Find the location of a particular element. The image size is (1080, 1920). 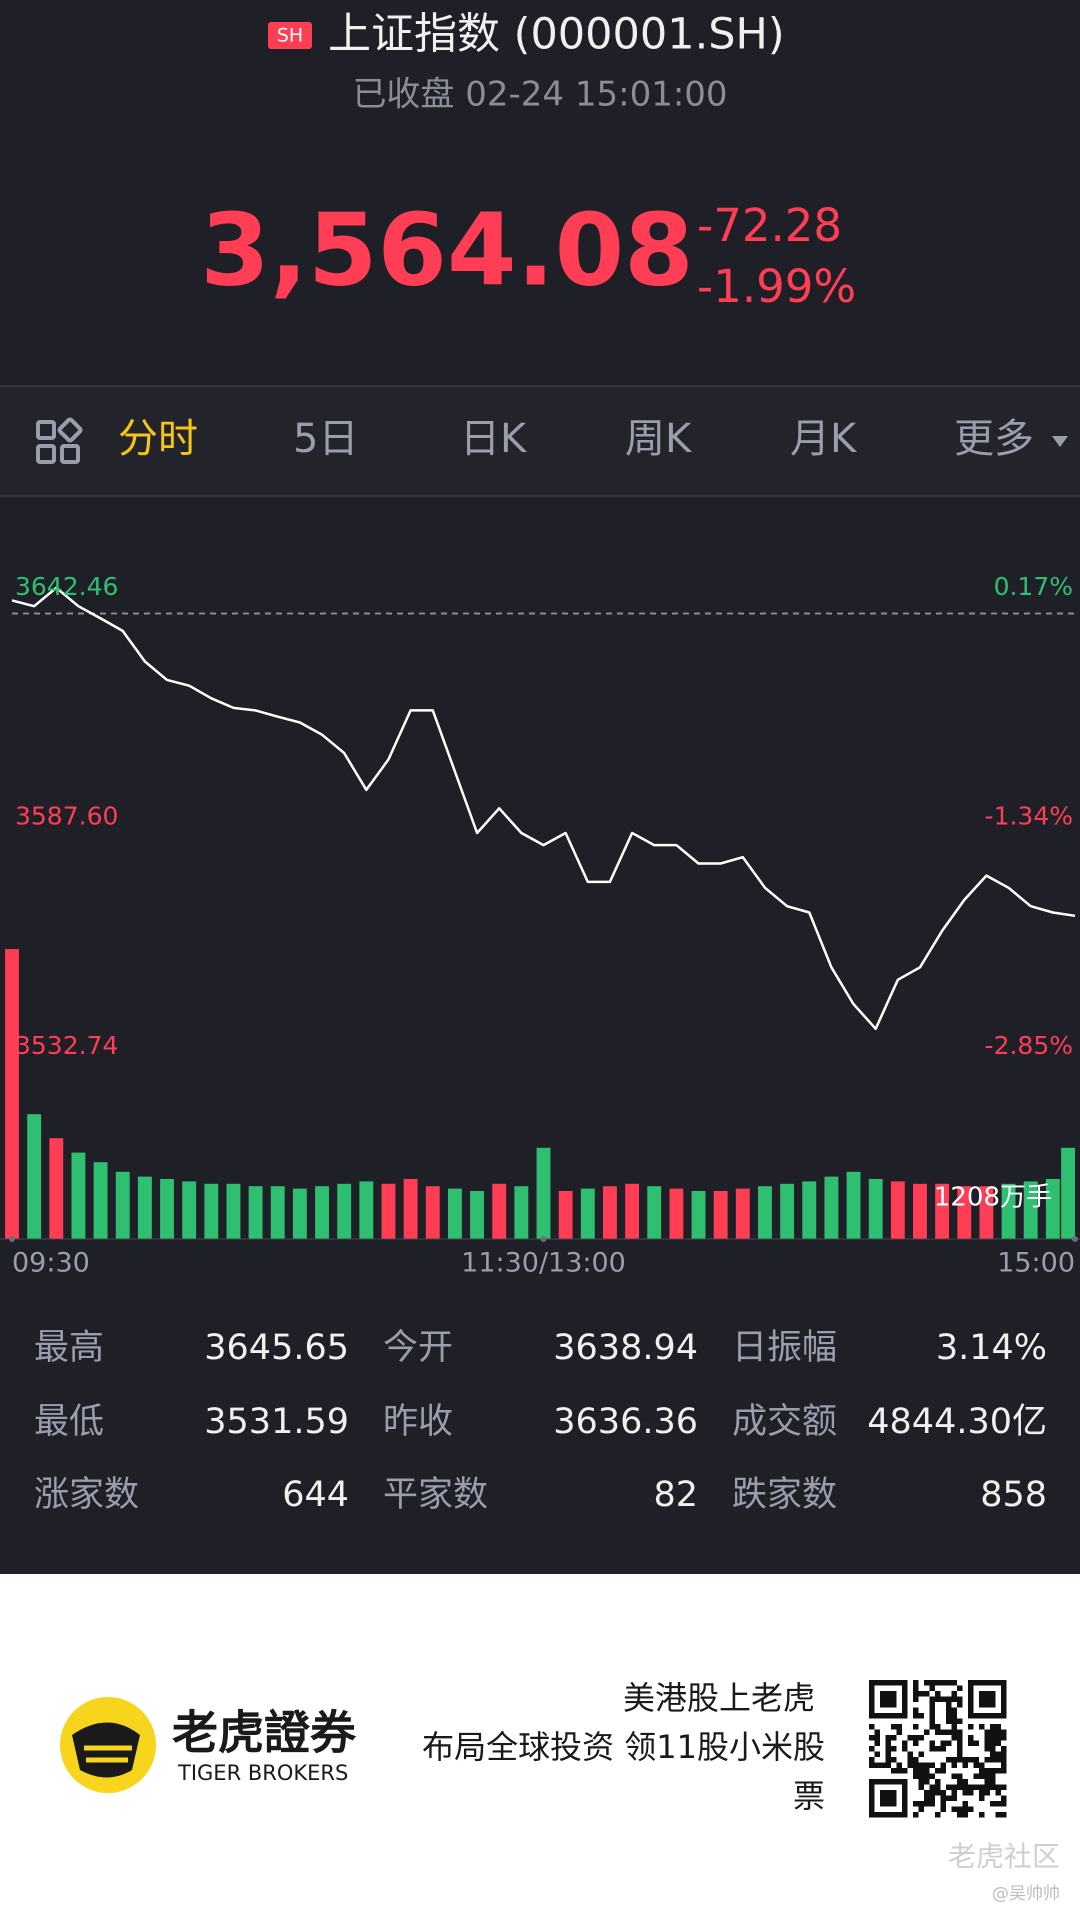

stat-value: 4844.30亿 is located at coordinates (957, 1422).